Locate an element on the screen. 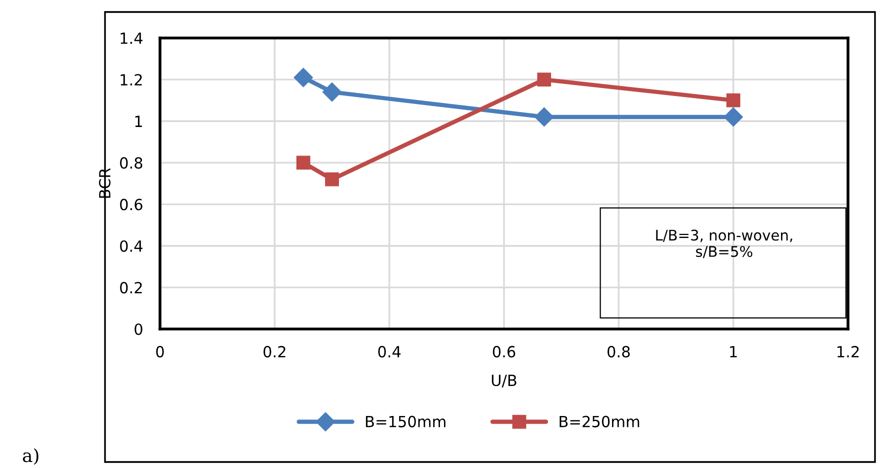 The height and width of the screenshot is (468, 880). legend-label: B=150mm is located at coordinates (406, 422).